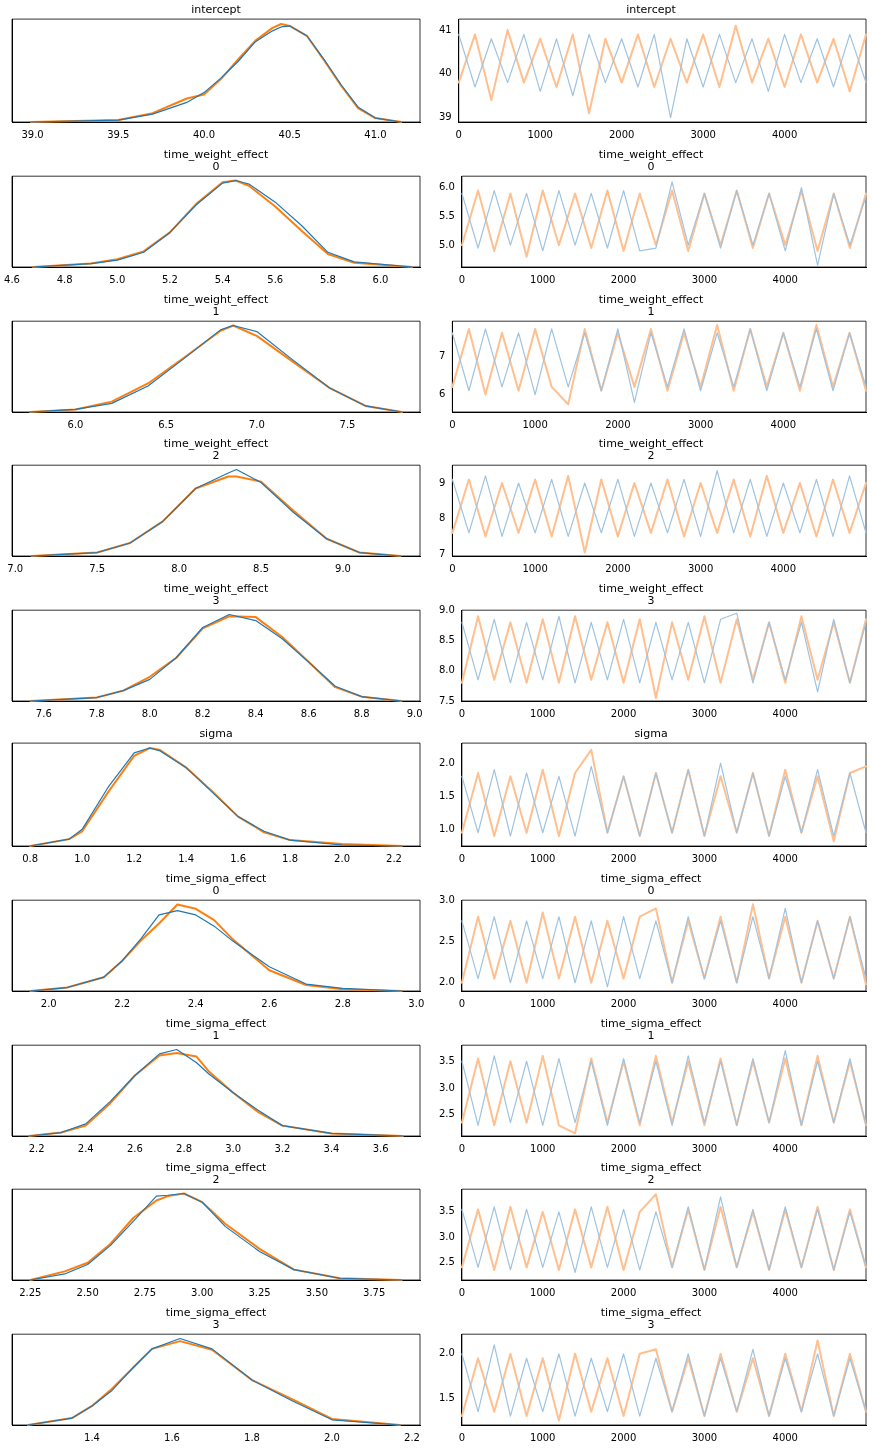  Describe the element at coordinates (651, 450) in the screenshot. I see `chart-title: time_weight_effect 2` at that location.